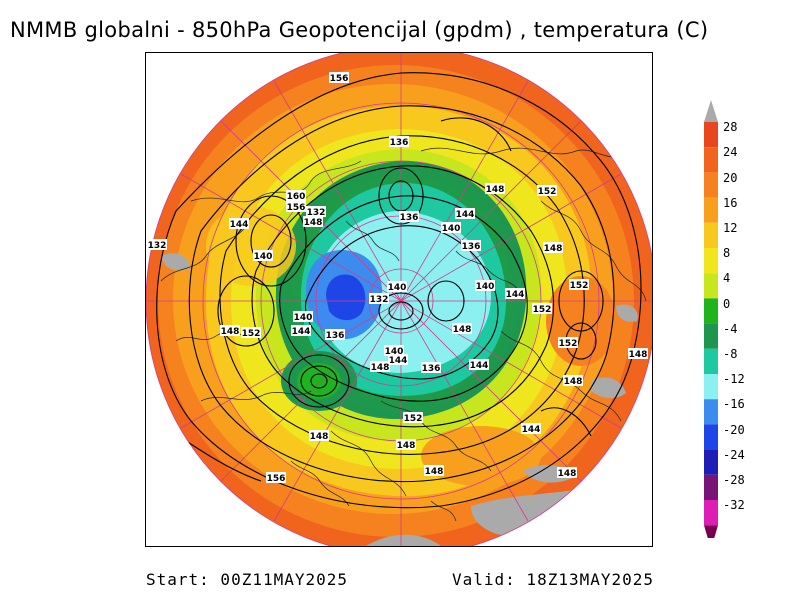 This screenshot has height=600, width=800. I want to click on color-legend-bar, so click(711, 325).